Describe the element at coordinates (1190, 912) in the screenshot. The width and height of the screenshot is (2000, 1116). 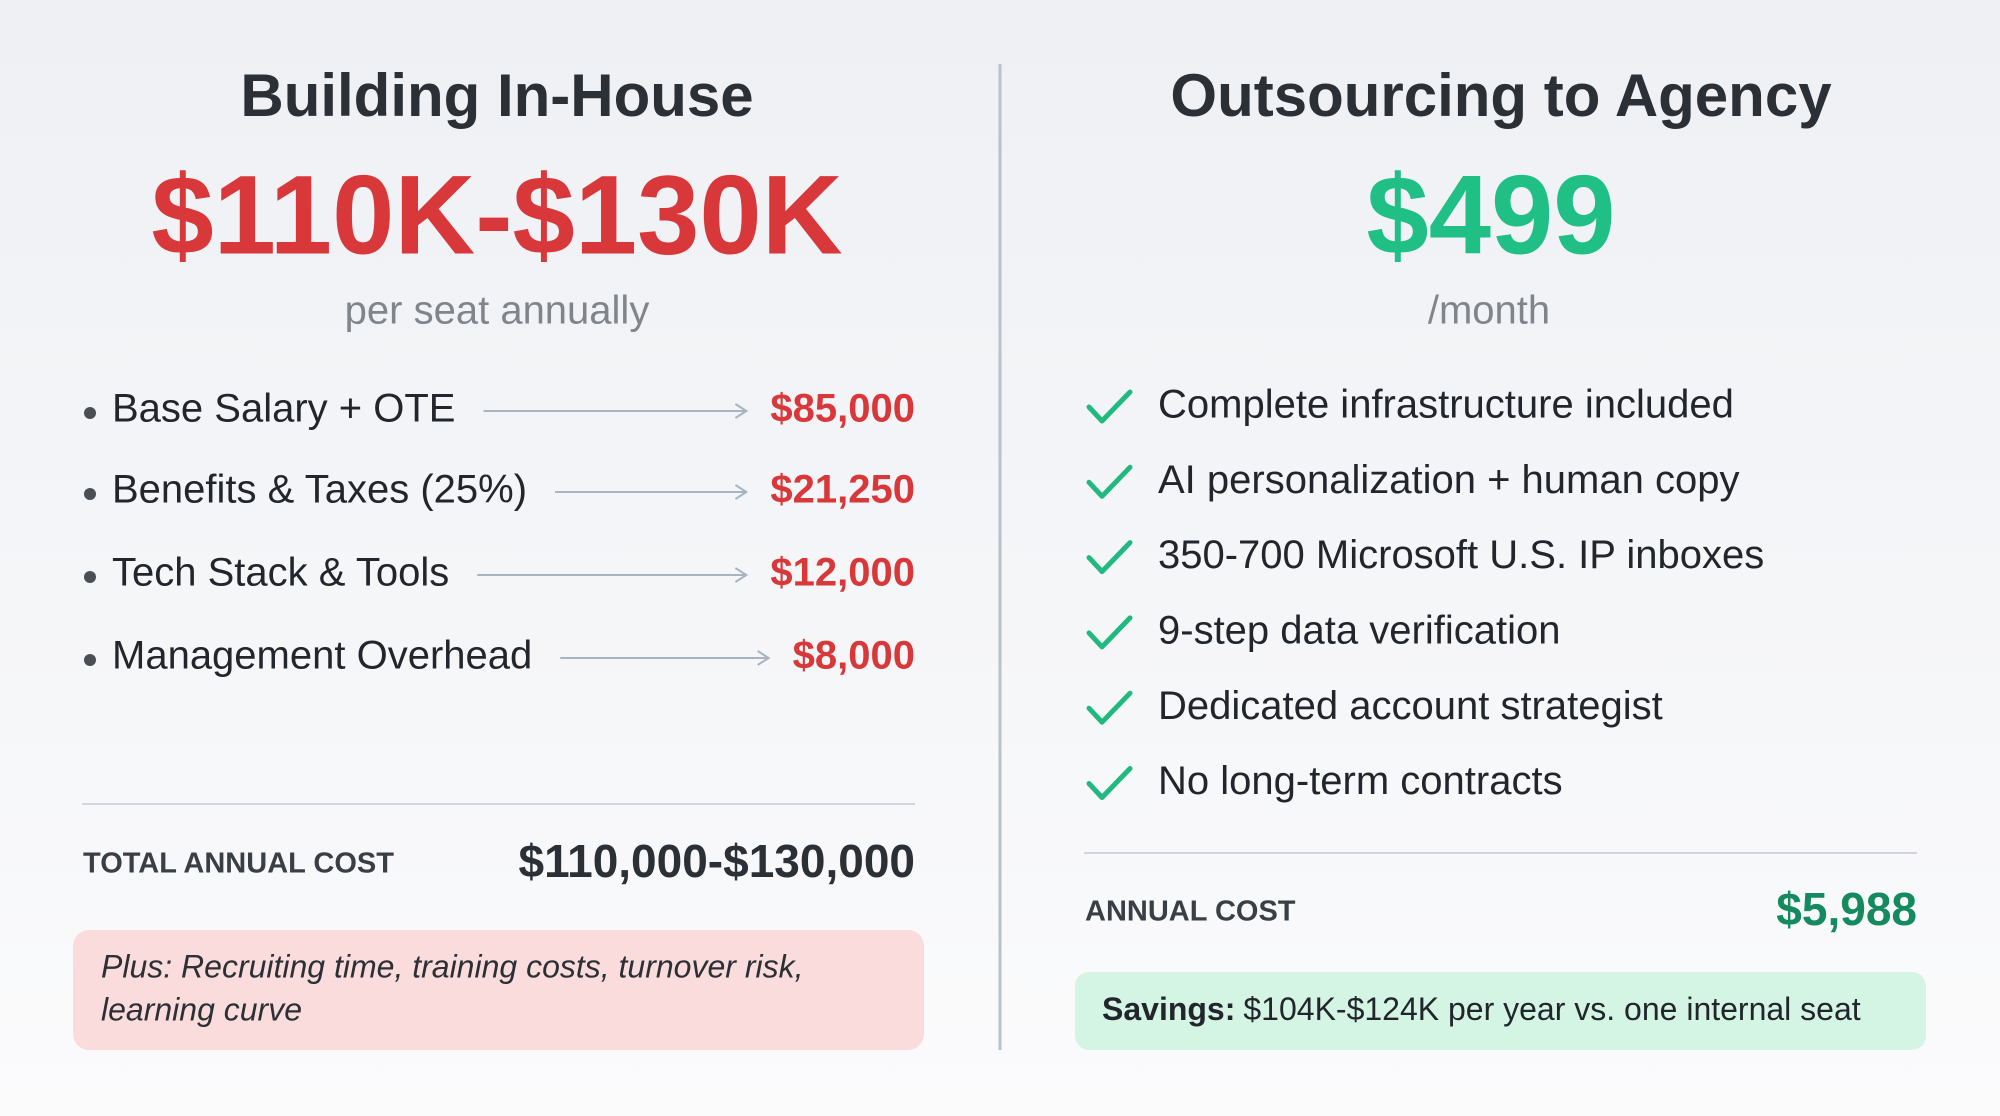
I see `annual-label: ANNUAL COST` at that location.